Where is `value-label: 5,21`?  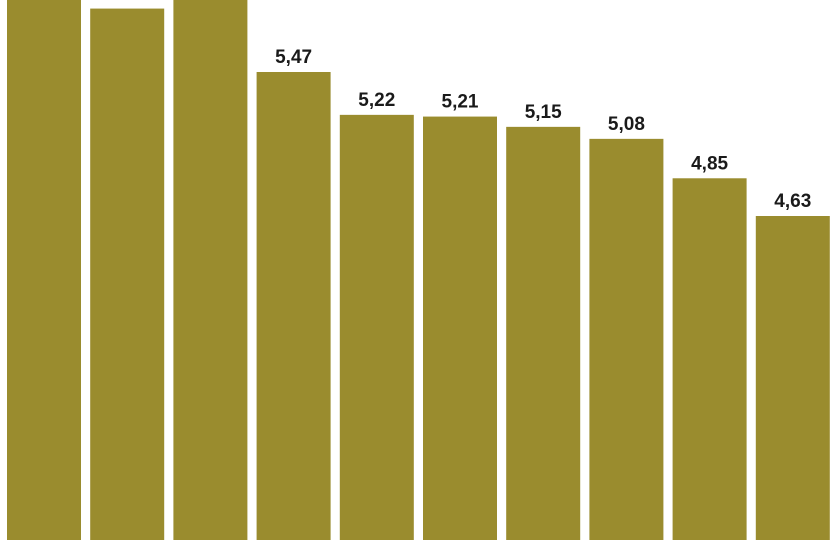
value-label: 5,21 is located at coordinates (460, 102).